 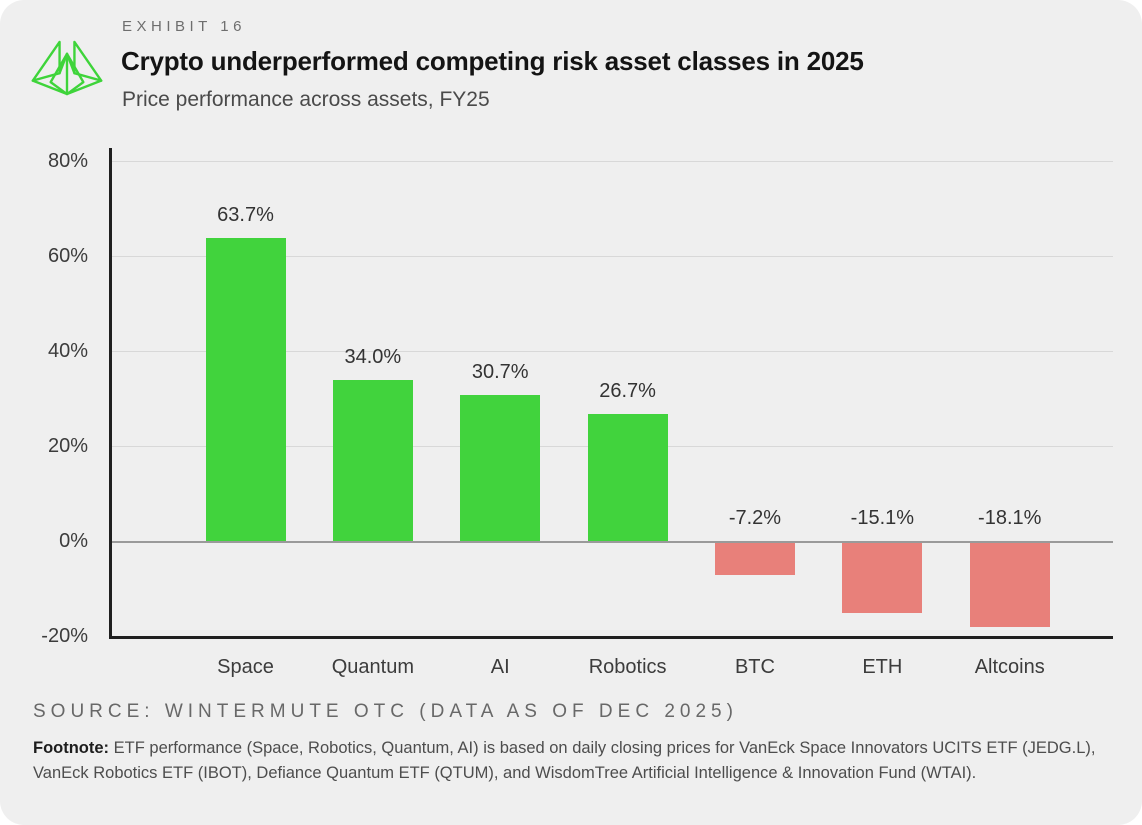 What do you see at coordinates (755, 518) in the screenshot?
I see `bar-value-label-btc: -7.2%` at bounding box center [755, 518].